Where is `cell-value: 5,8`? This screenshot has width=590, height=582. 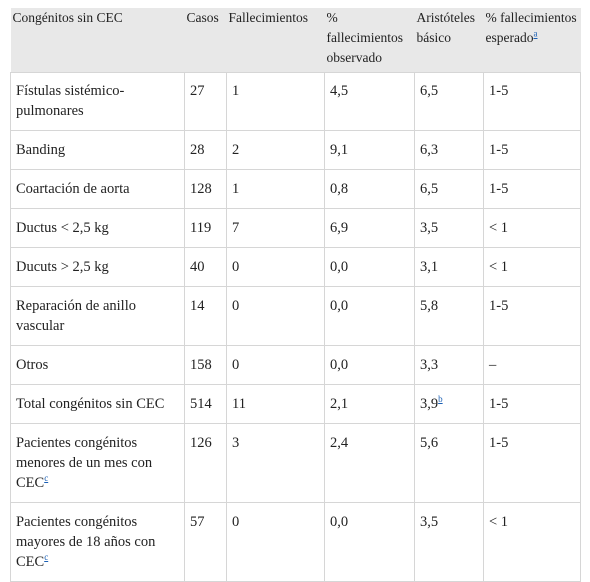
cell-value: 5,8 is located at coordinates (429, 306).